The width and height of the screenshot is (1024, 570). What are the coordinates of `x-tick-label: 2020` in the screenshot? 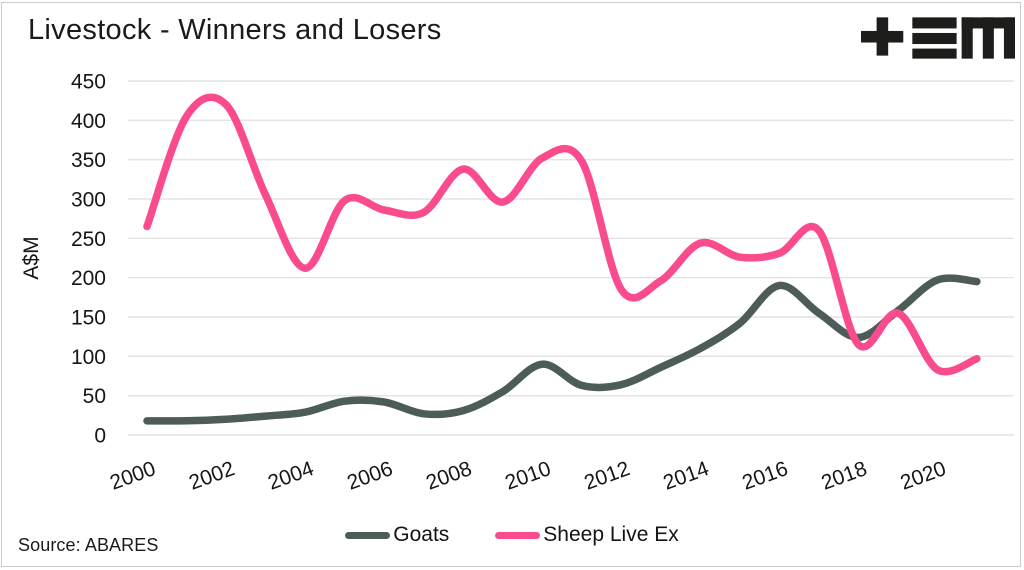 It's located at (923, 476).